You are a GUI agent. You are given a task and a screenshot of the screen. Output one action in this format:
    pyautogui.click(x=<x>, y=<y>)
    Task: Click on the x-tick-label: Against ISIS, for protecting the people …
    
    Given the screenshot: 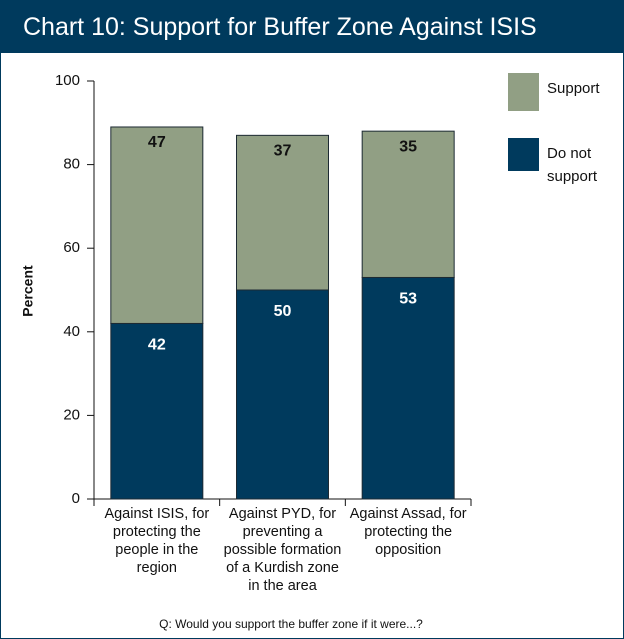 What is the action you would take?
    pyautogui.click(x=157, y=541)
    